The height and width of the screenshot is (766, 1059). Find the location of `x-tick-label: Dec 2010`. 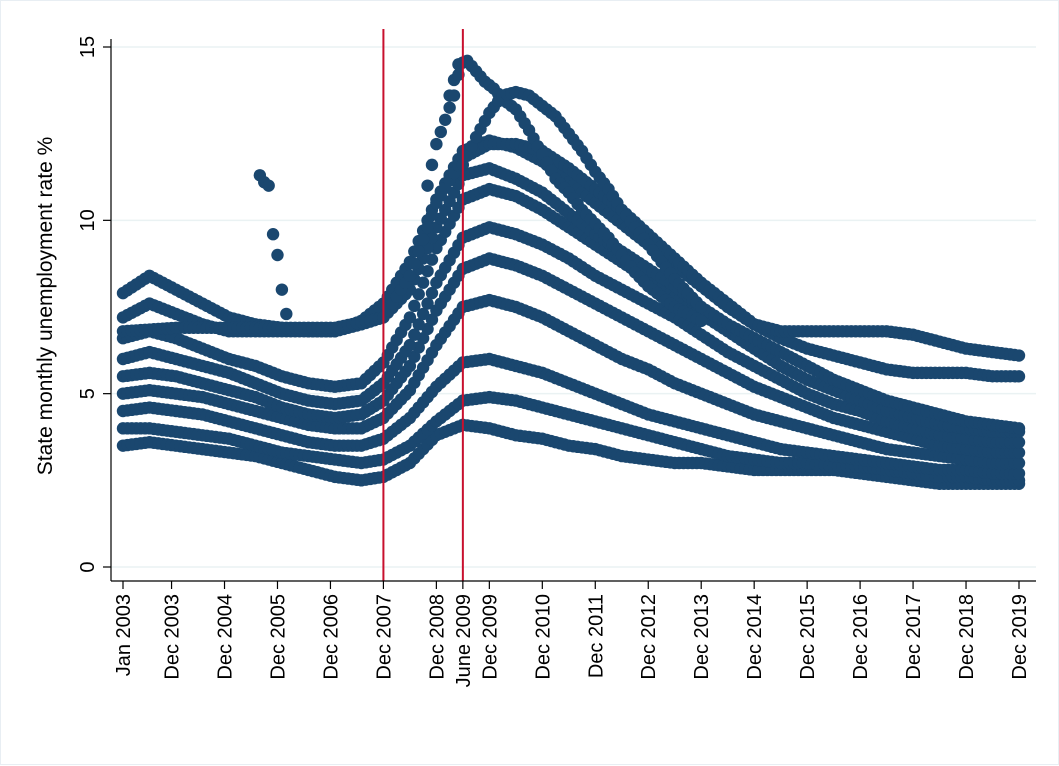

x-tick-label: Dec 2010 is located at coordinates (543, 637).